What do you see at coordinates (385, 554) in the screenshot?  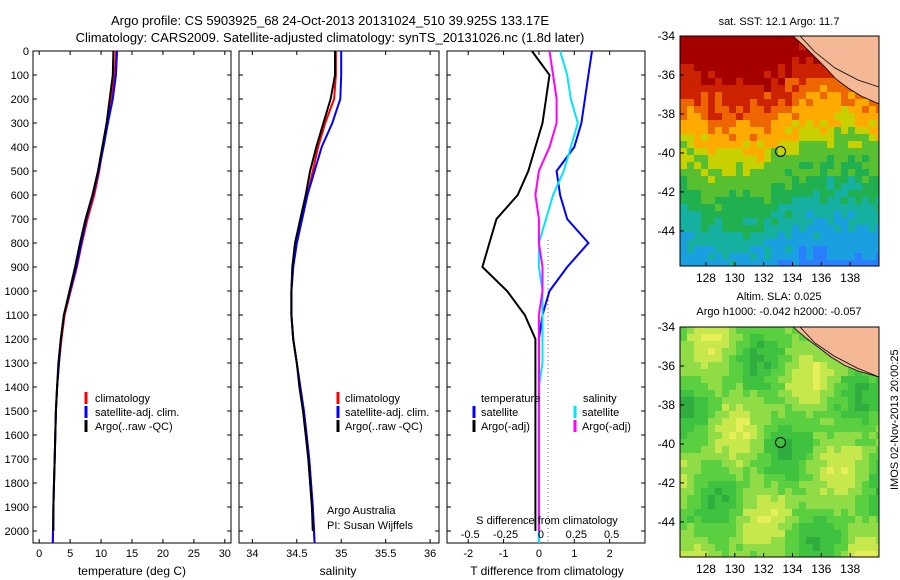 I see `x-tick-label: 35.5` at bounding box center [385, 554].